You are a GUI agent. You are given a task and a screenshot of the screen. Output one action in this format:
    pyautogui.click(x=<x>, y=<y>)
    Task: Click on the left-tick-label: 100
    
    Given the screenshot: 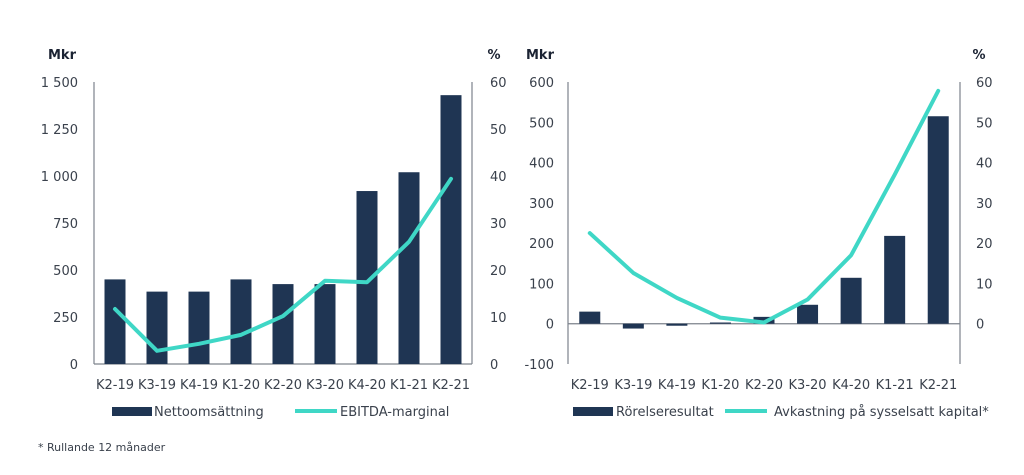 What is the action you would take?
    pyautogui.click(x=541, y=284)
    